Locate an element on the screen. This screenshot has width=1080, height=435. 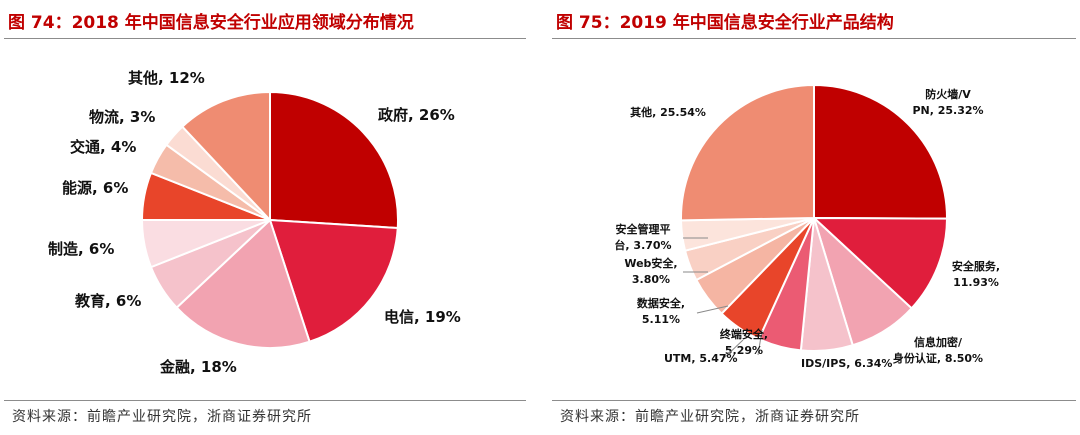
data-label-制造: 制造, 6% is located at coordinates (81, 249).